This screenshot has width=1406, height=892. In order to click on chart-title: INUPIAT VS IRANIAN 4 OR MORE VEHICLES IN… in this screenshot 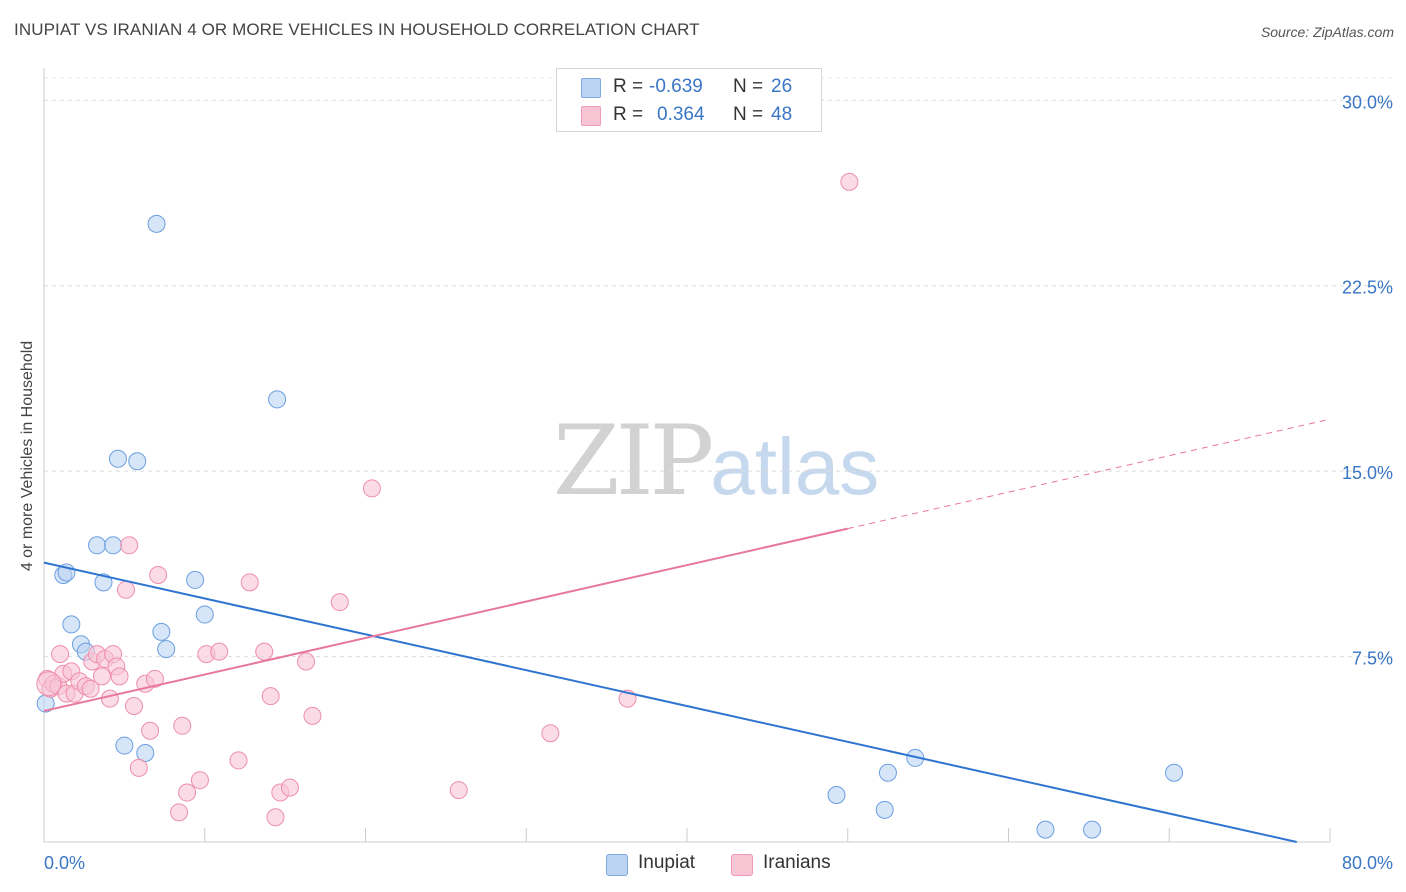, I will do `click(357, 29)`.